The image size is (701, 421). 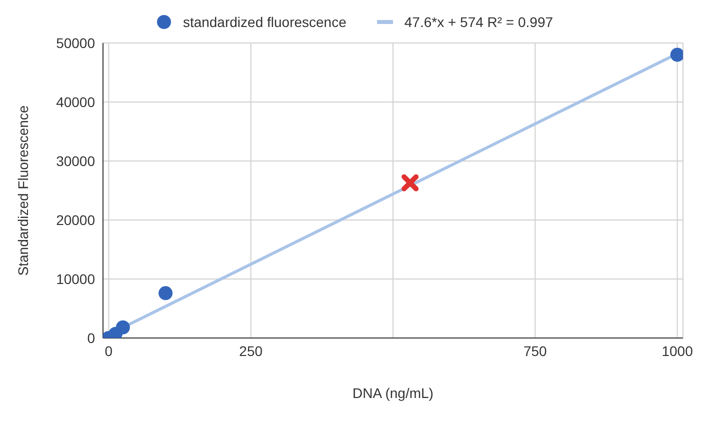 What do you see at coordinates (76, 278) in the screenshot?
I see `y-tick-label: 10000` at bounding box center [76, 278].